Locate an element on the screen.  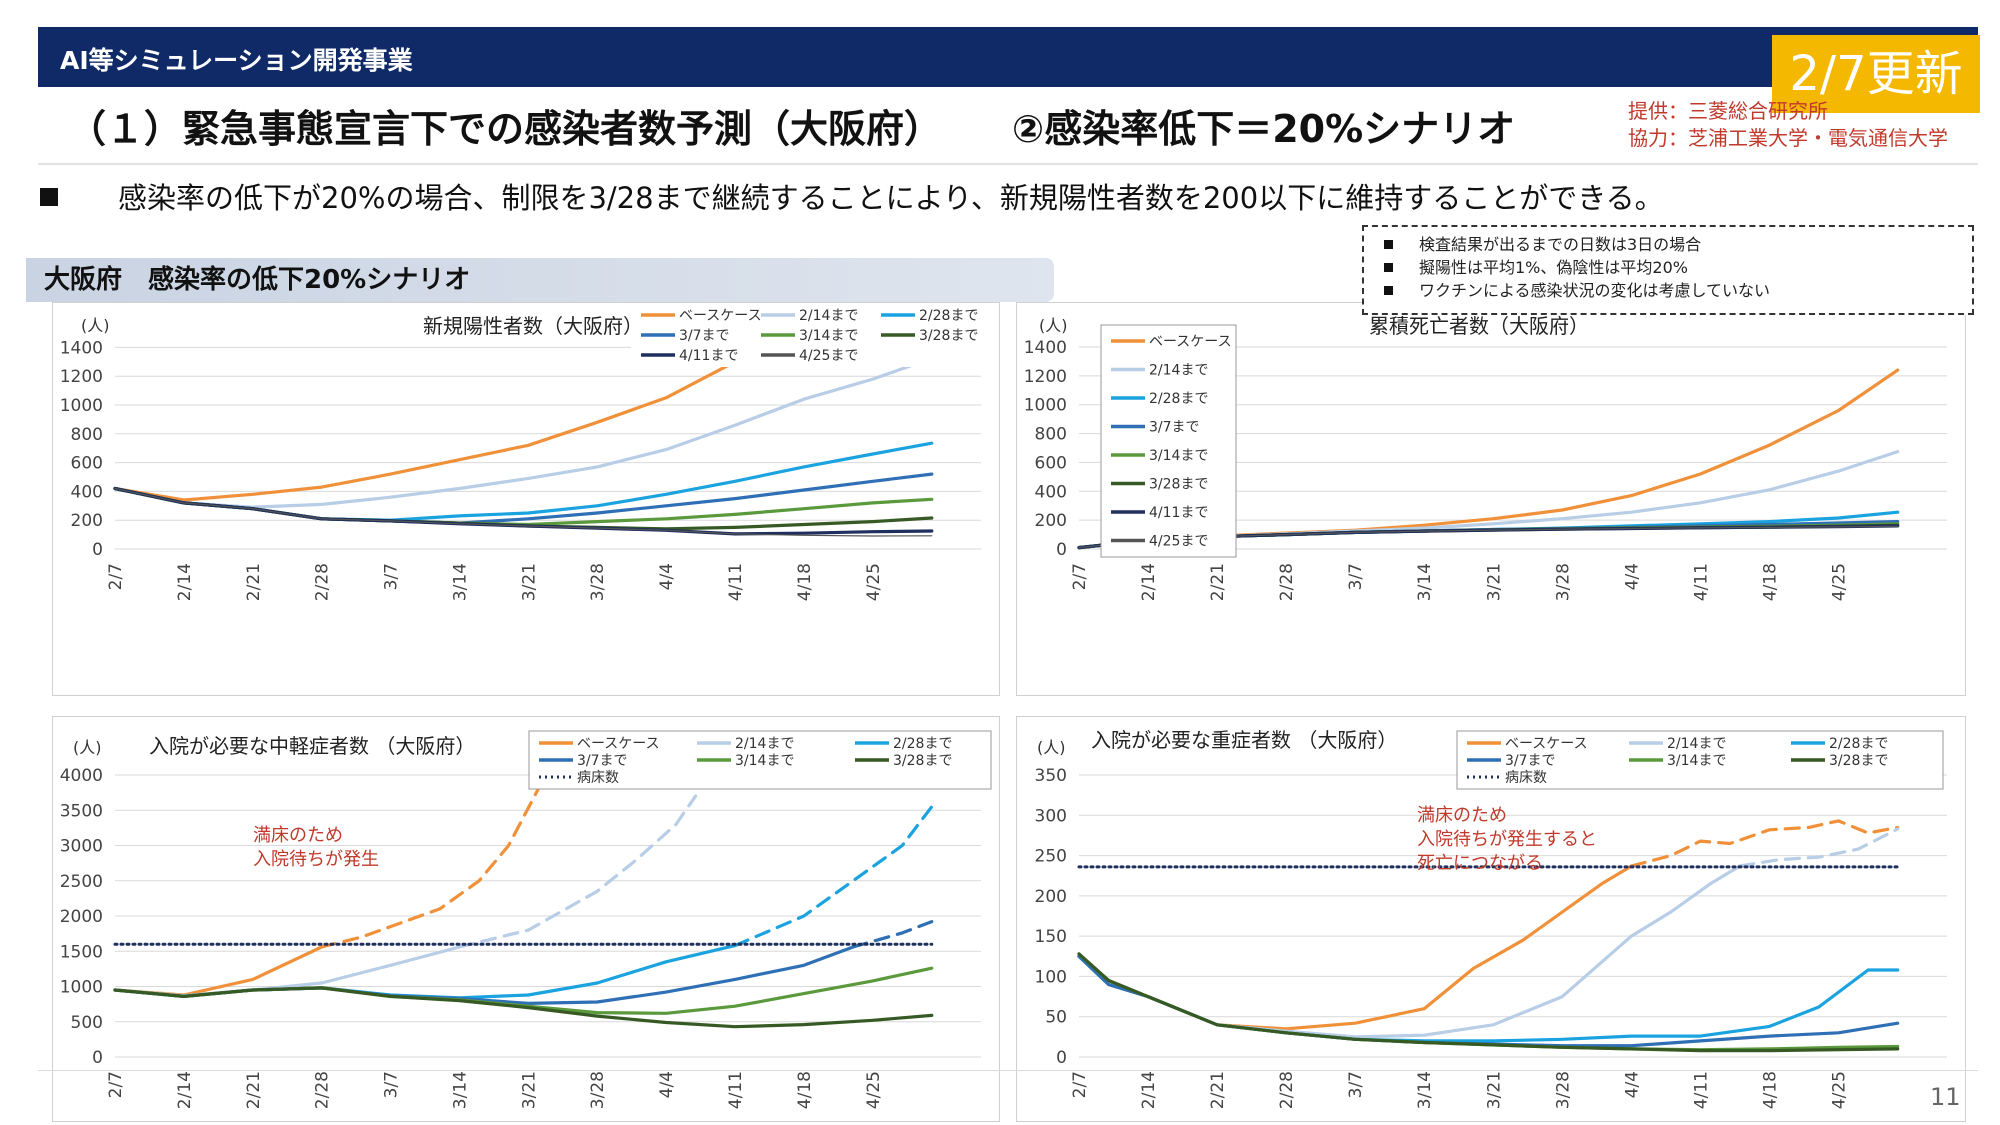
y-tick-label: 3000 is located at coordinates (81, 847).